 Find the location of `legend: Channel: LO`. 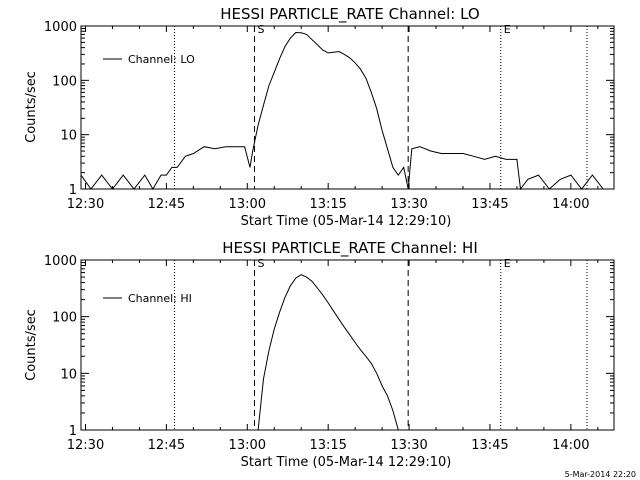

legend: Channel: LO is located at coordinates (149, 59).